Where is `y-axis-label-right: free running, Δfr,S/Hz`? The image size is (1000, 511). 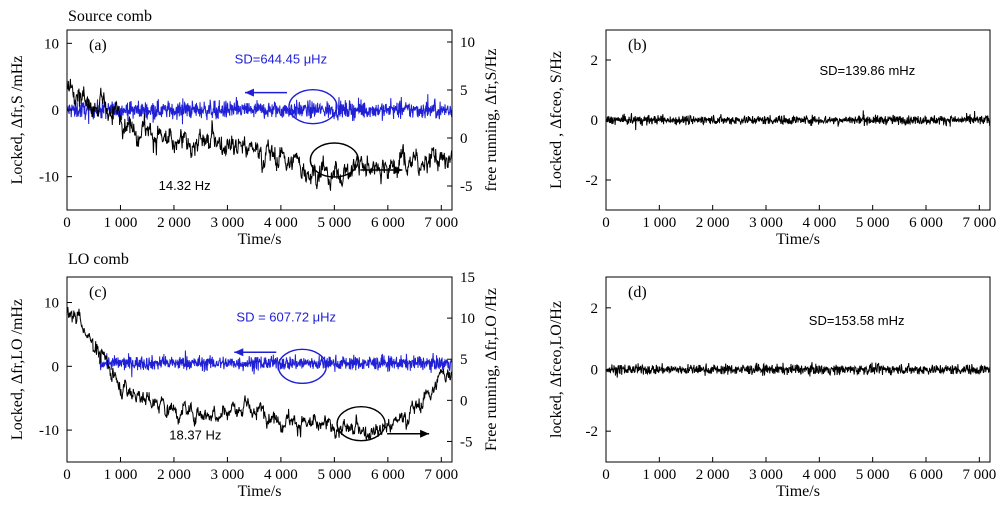
y-axis-label-right: free running, Δfr,S/Hz is located at coordinates (491, 120).